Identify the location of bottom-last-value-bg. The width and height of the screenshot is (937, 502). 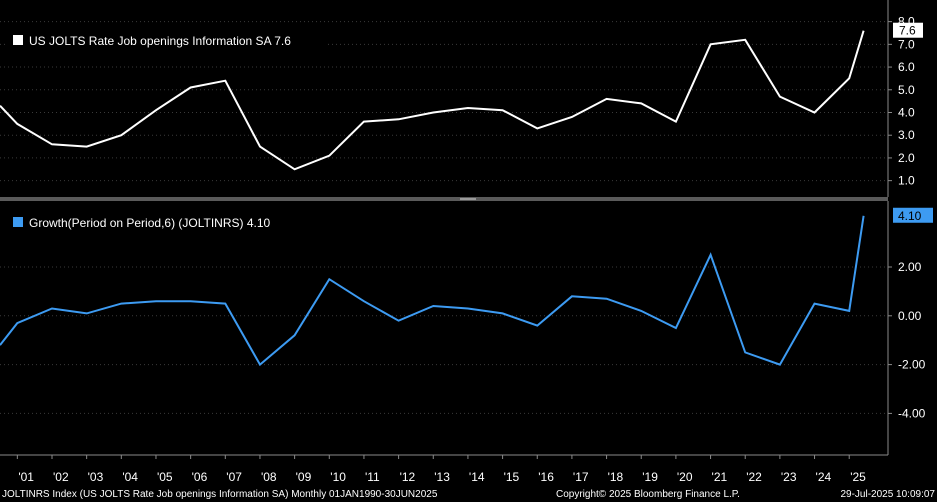
(913, 215).